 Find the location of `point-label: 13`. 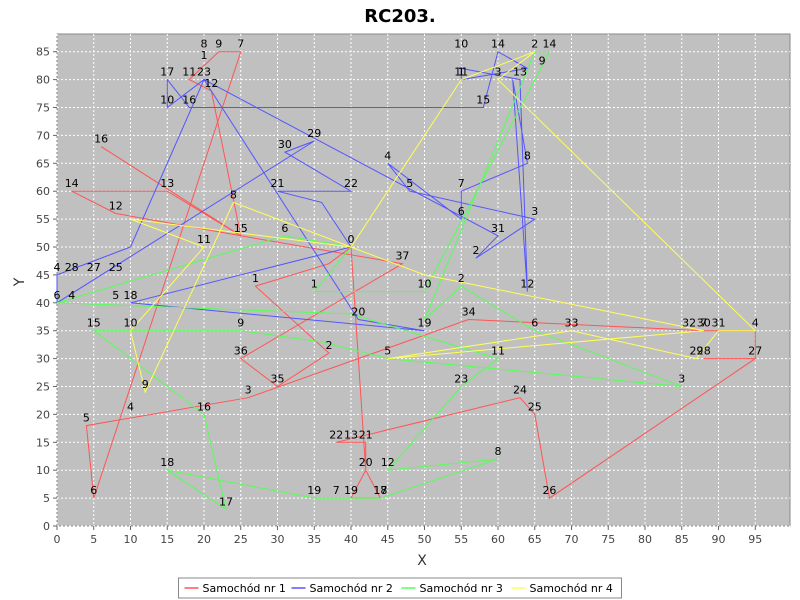

point-label: 13 is located at coordinates (167, 183).